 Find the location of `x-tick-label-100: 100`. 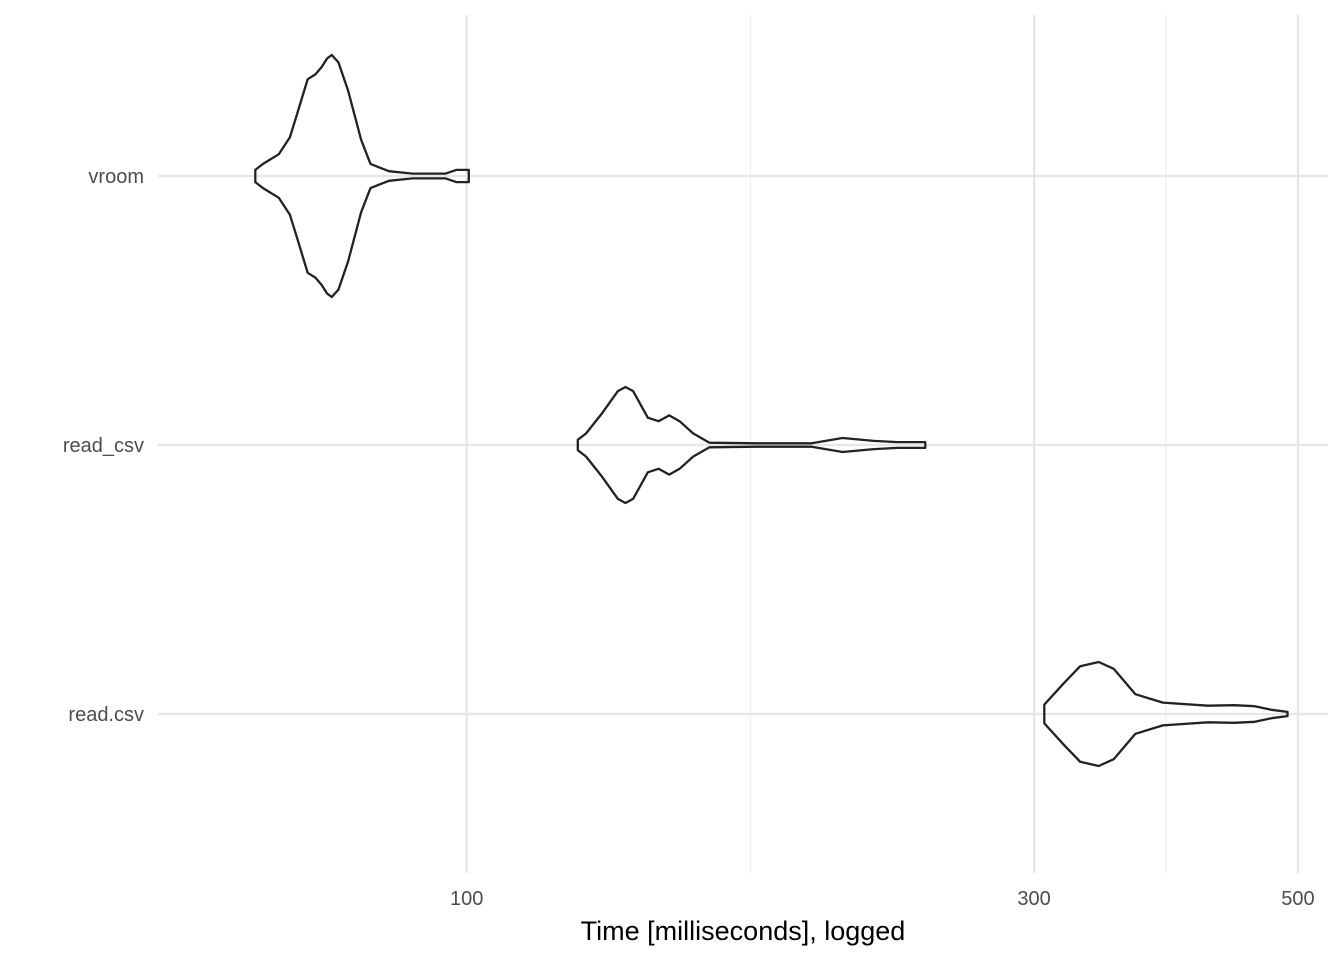

x-tick-label-100: 100 is located at coordinates (466, 899).